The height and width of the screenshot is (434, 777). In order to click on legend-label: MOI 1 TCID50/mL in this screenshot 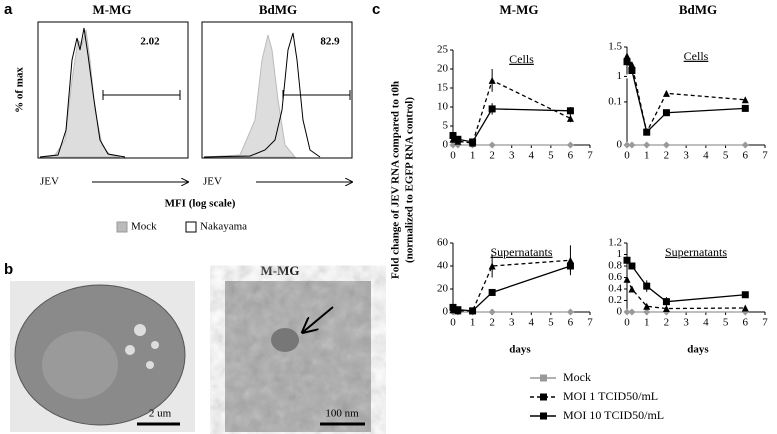, I will do `click(610, 396)`.